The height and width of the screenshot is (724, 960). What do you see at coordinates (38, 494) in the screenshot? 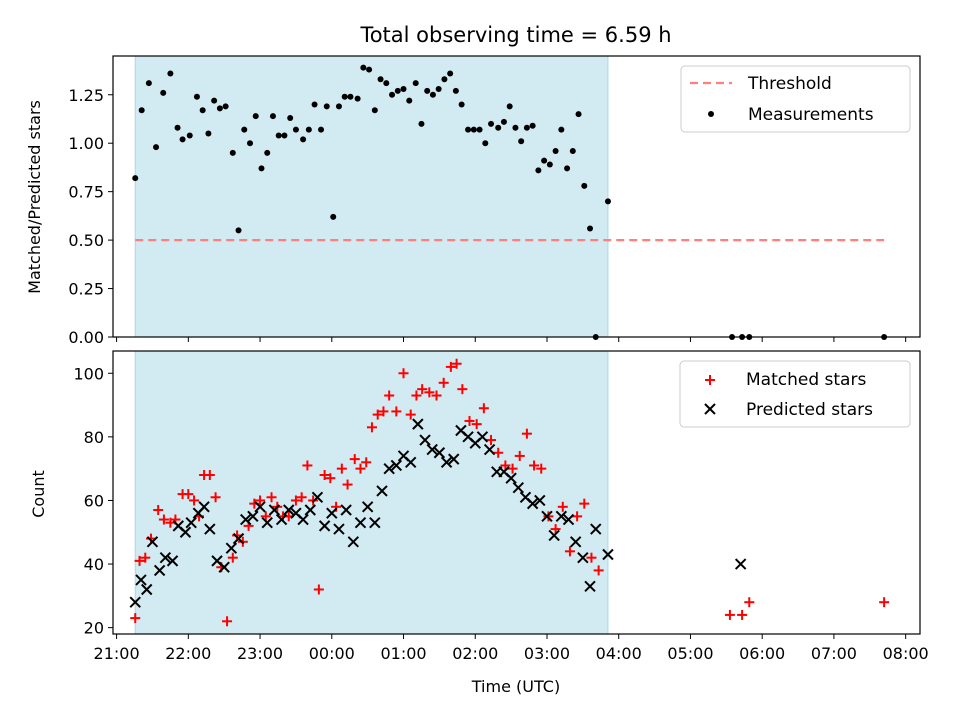
I see `y-axis-label-bottom: Count` at bounding box center [38, 494].